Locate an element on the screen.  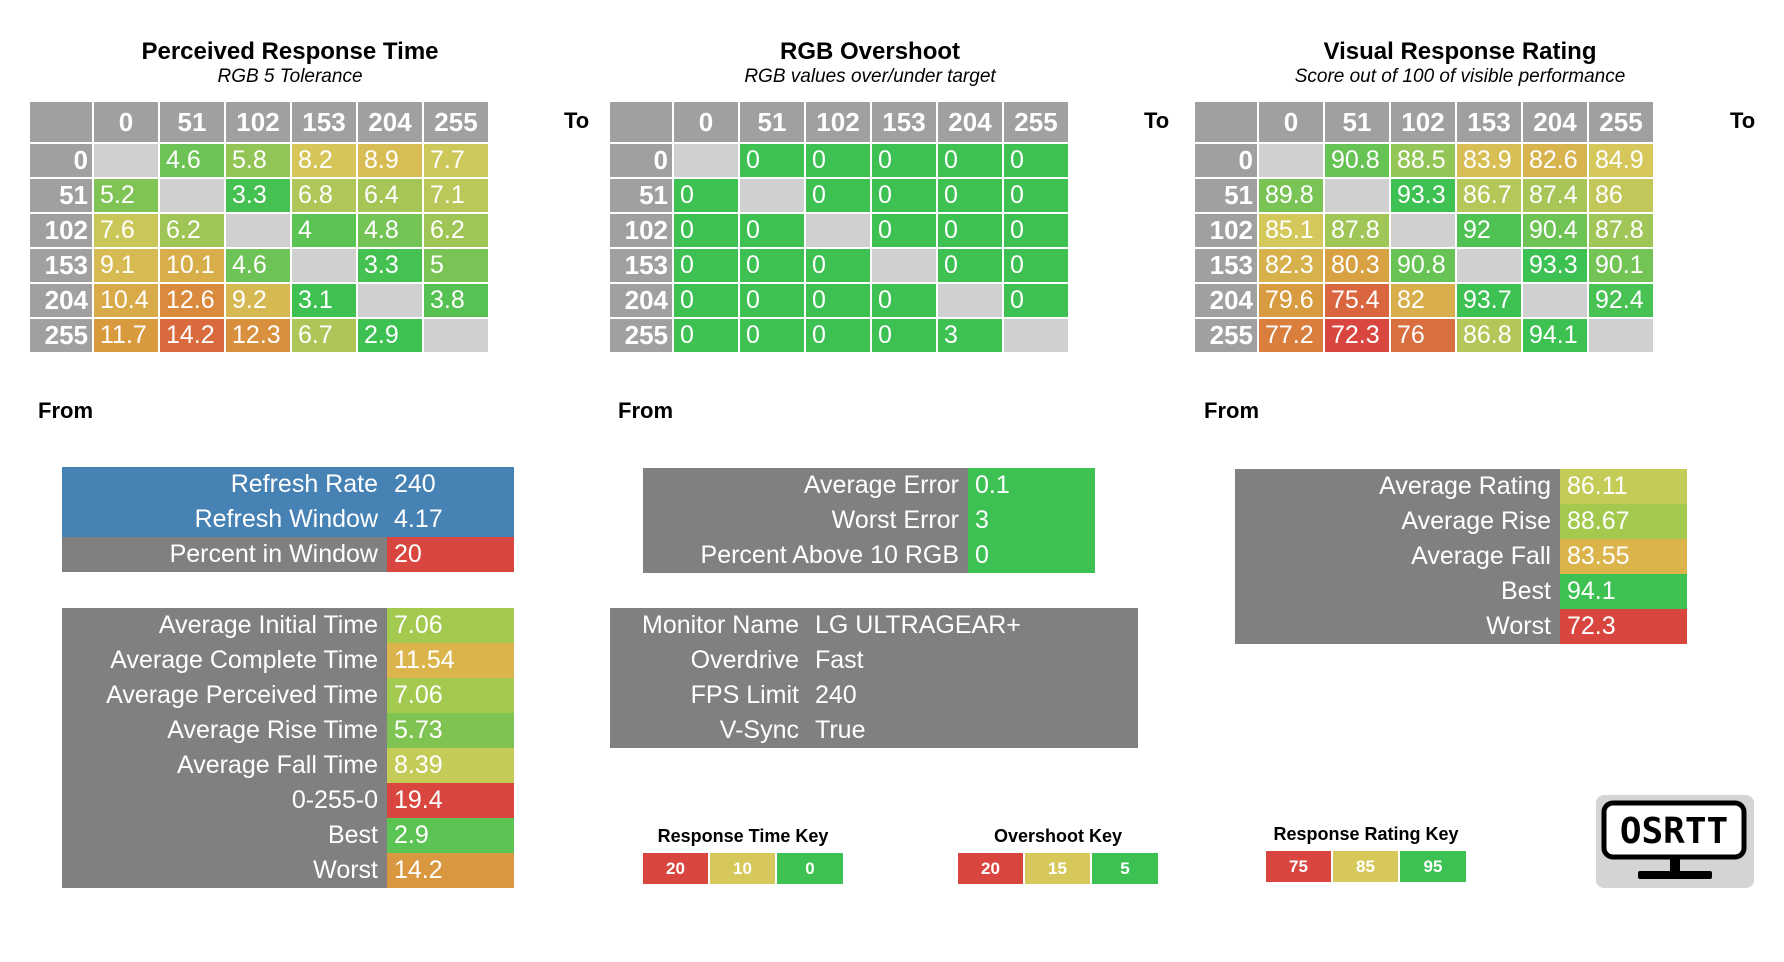
response-time-cell: 10.1 is located at coordinates (192, 265).